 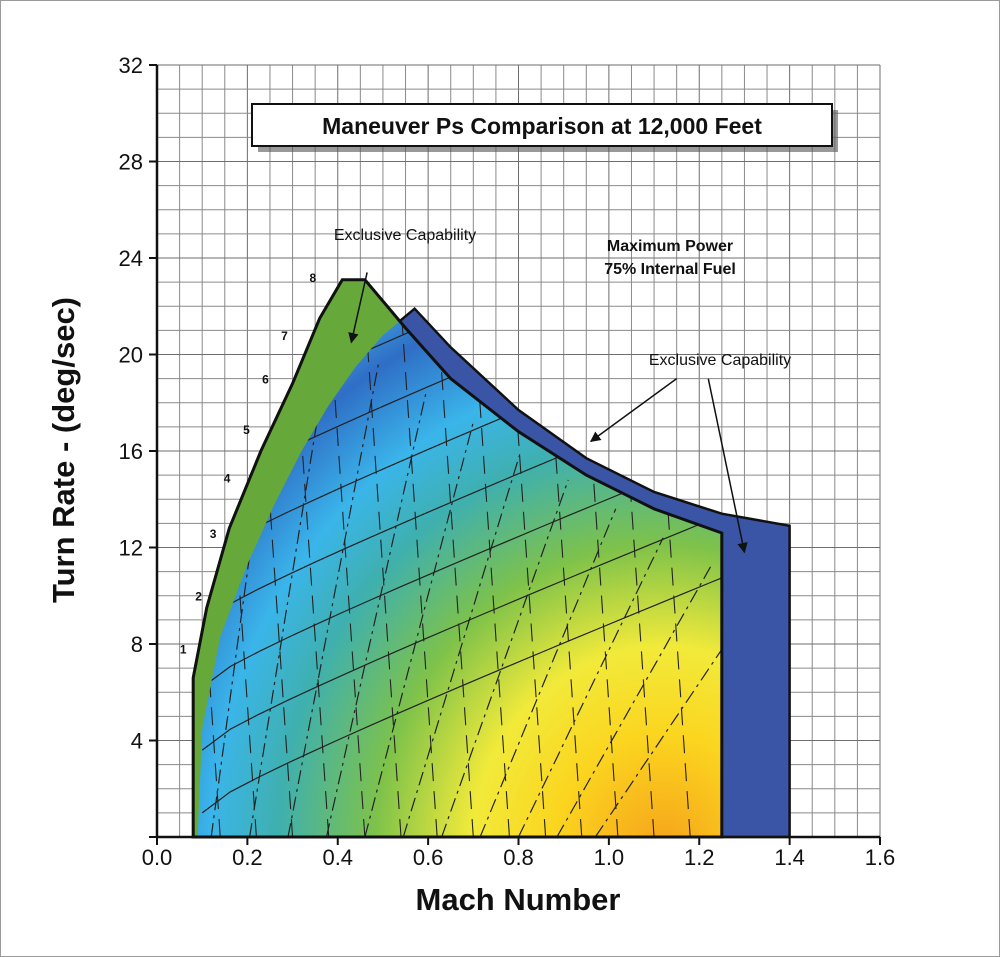 What do you see at coordinates (131, 258) in the screenshot?
I see `y-tick-label: 24` at bounding box center [131, 258].